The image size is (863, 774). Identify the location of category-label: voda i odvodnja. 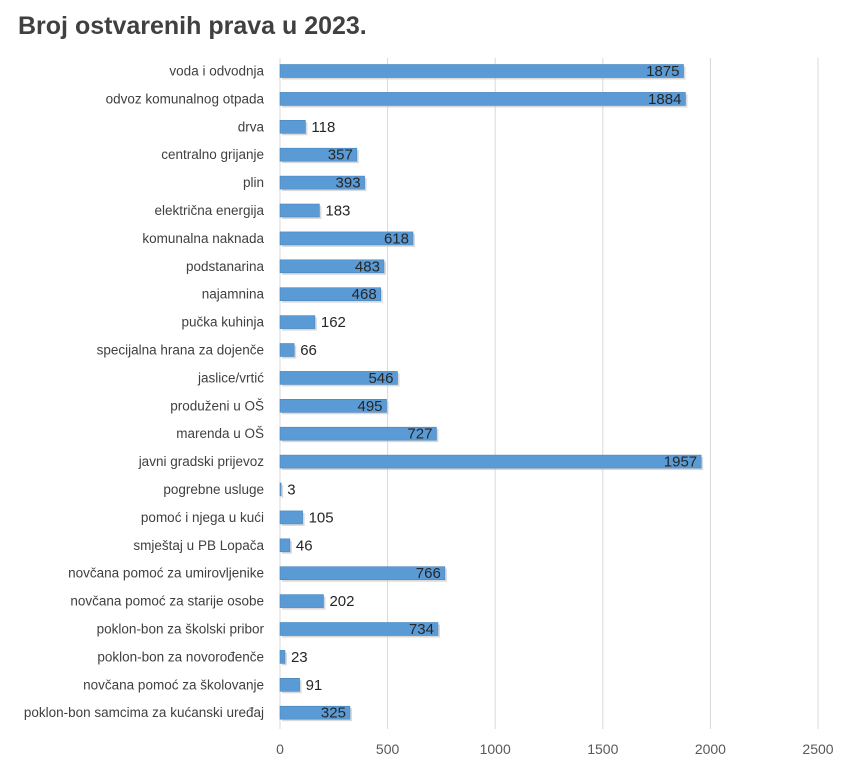
(216, 71).